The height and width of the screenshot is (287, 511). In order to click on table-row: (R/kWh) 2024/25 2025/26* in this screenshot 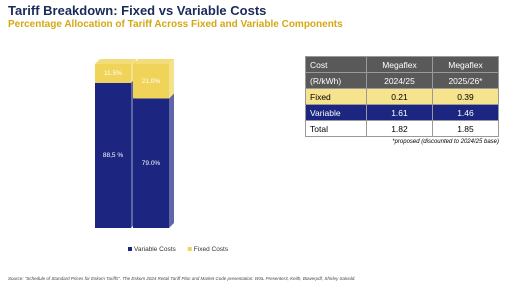, I will do `click(402, 80)`.